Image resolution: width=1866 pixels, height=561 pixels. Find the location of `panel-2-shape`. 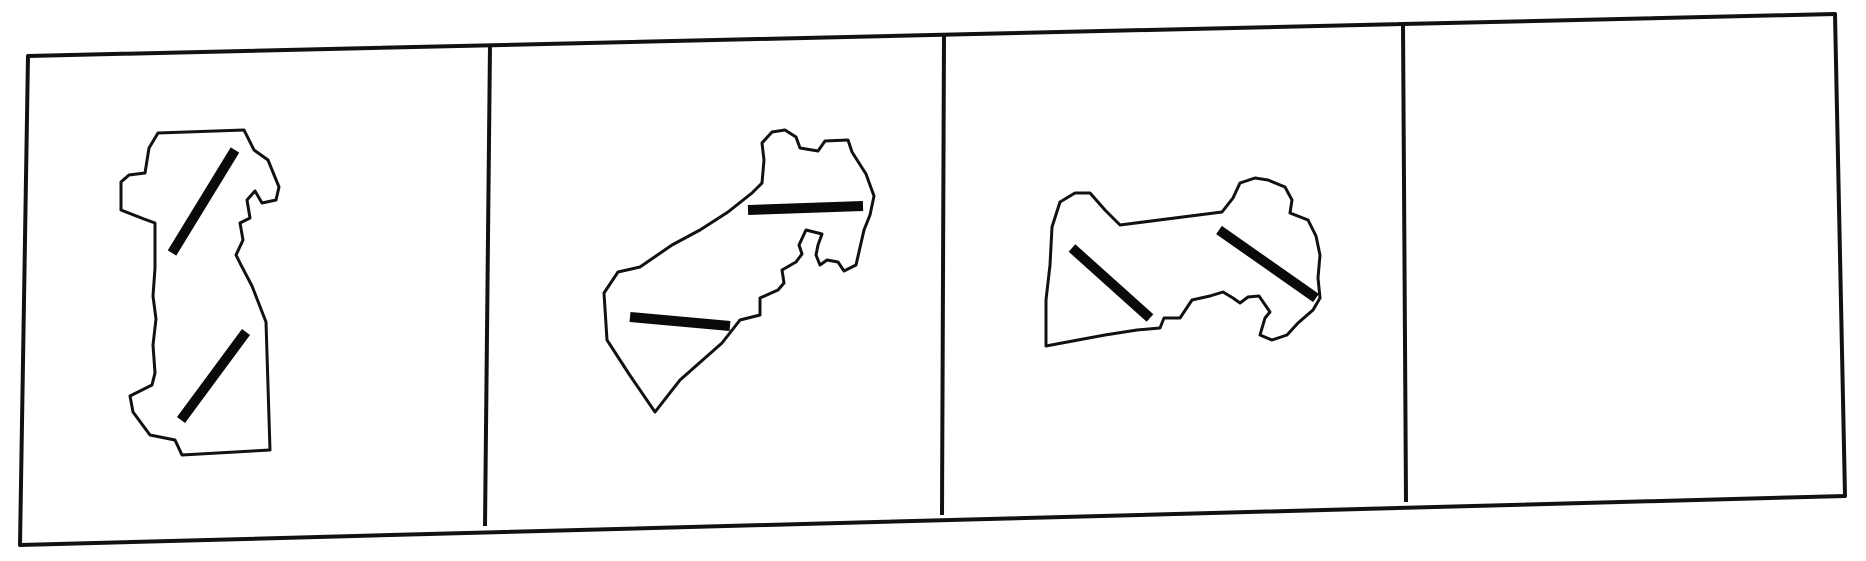

panel-2-shape is located at coordinates (739, 271).